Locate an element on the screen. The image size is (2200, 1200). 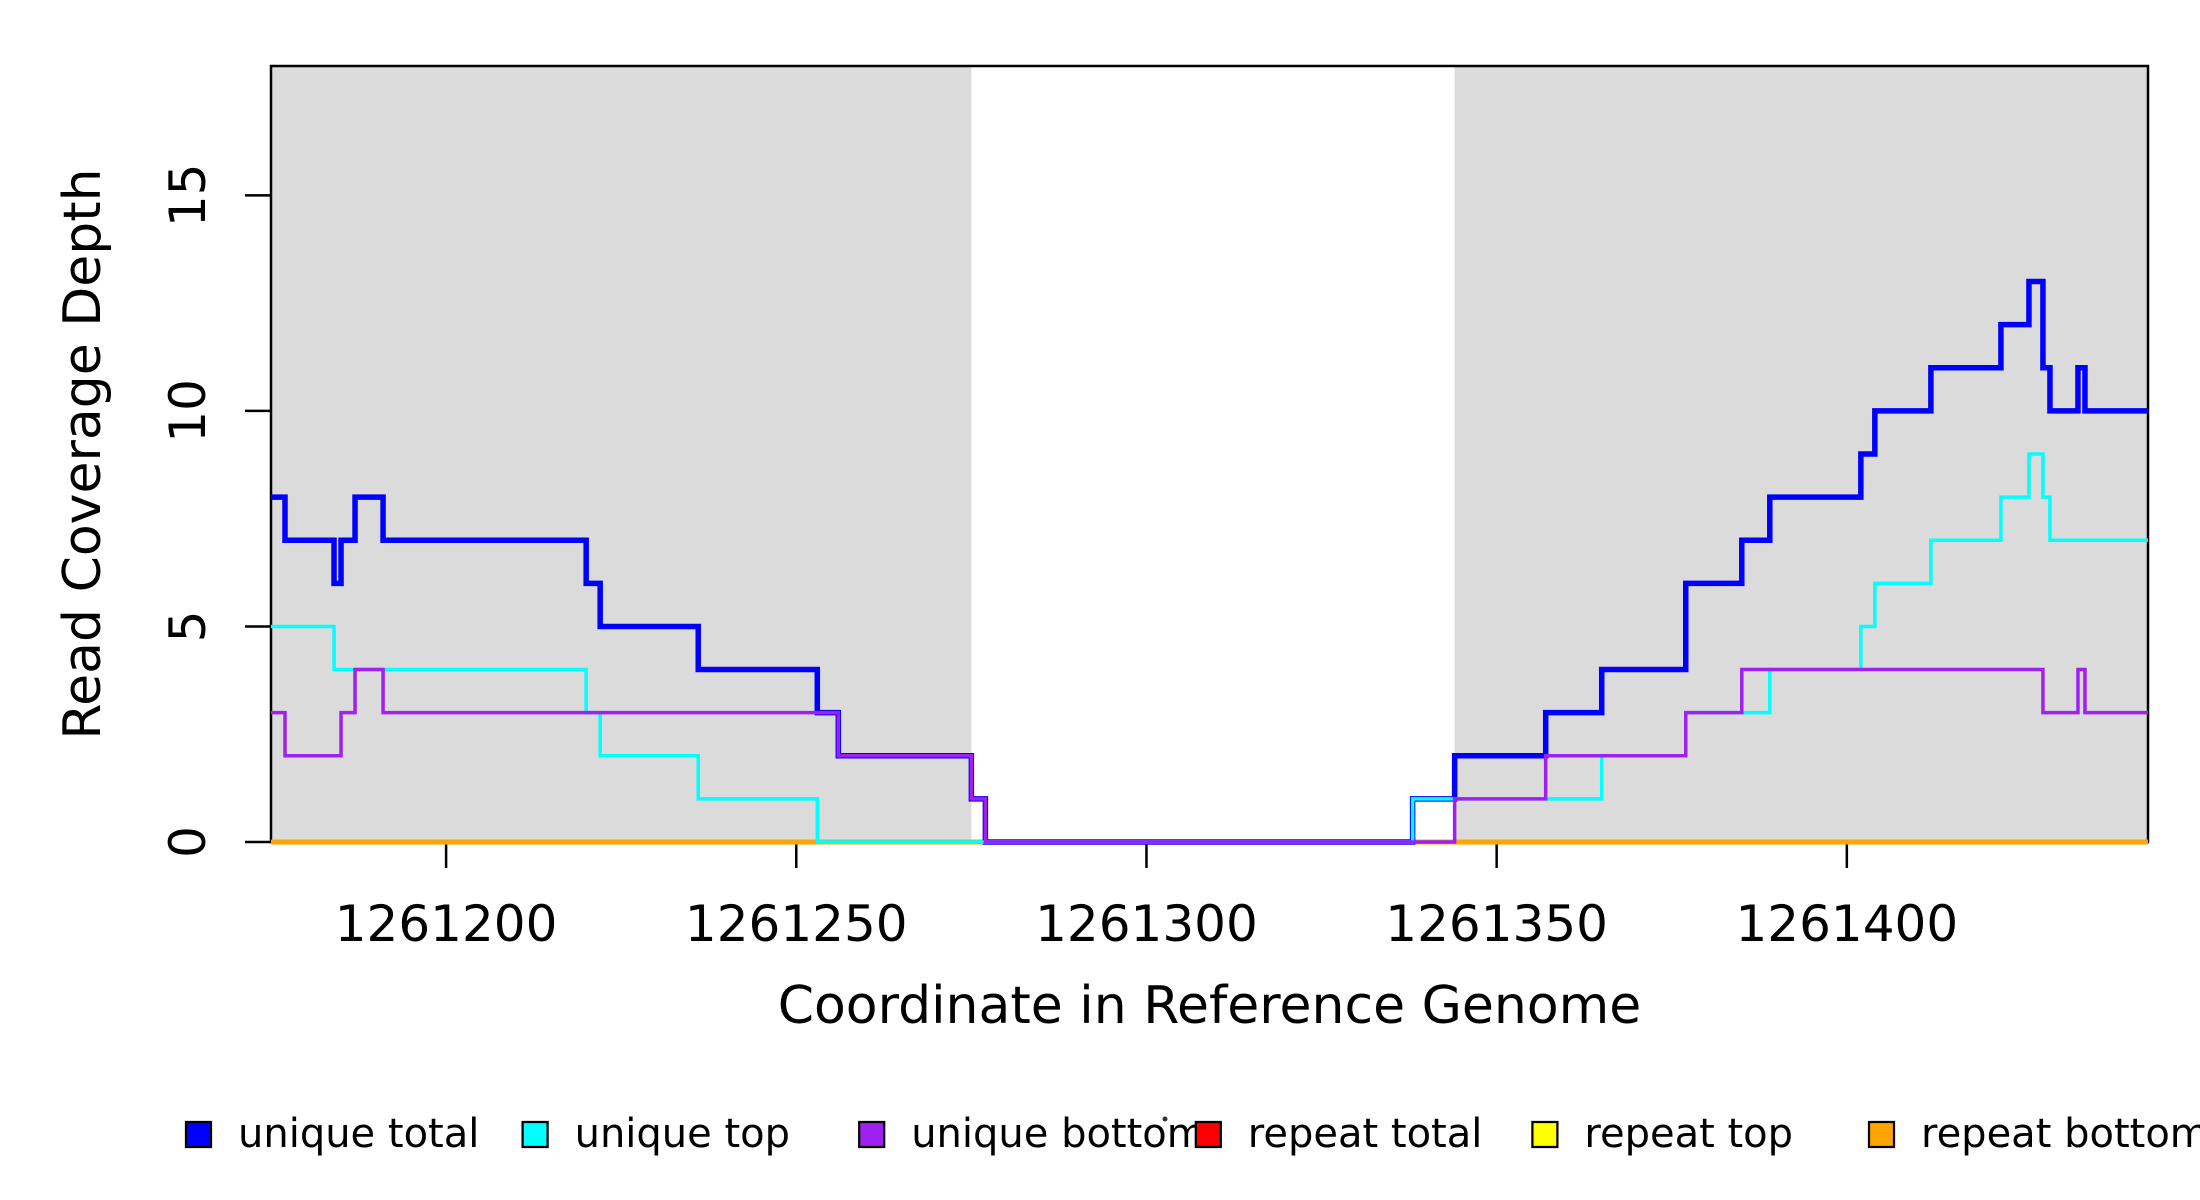
legend-swatch-repeat-bottom is located at coordinates (1881, 1134).